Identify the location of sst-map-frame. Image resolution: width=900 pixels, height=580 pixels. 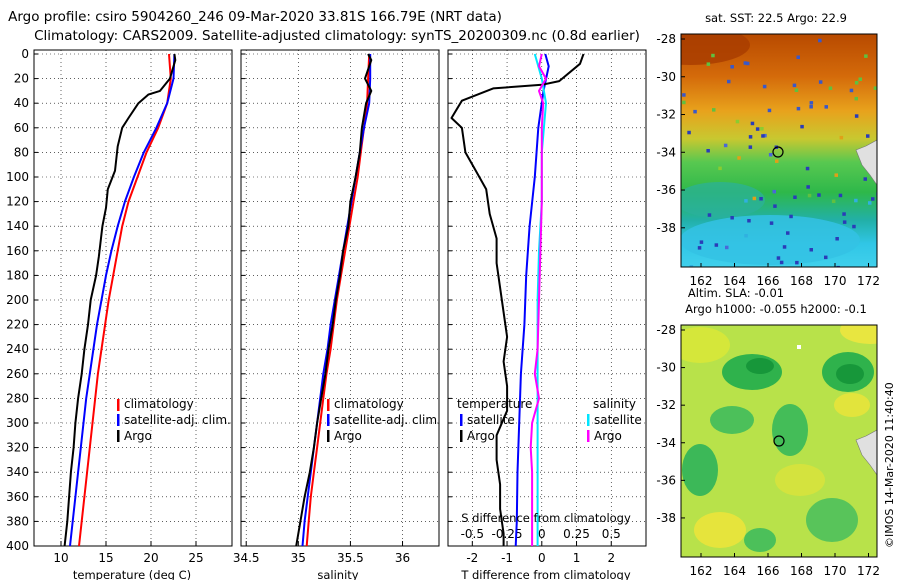
(779, 150).